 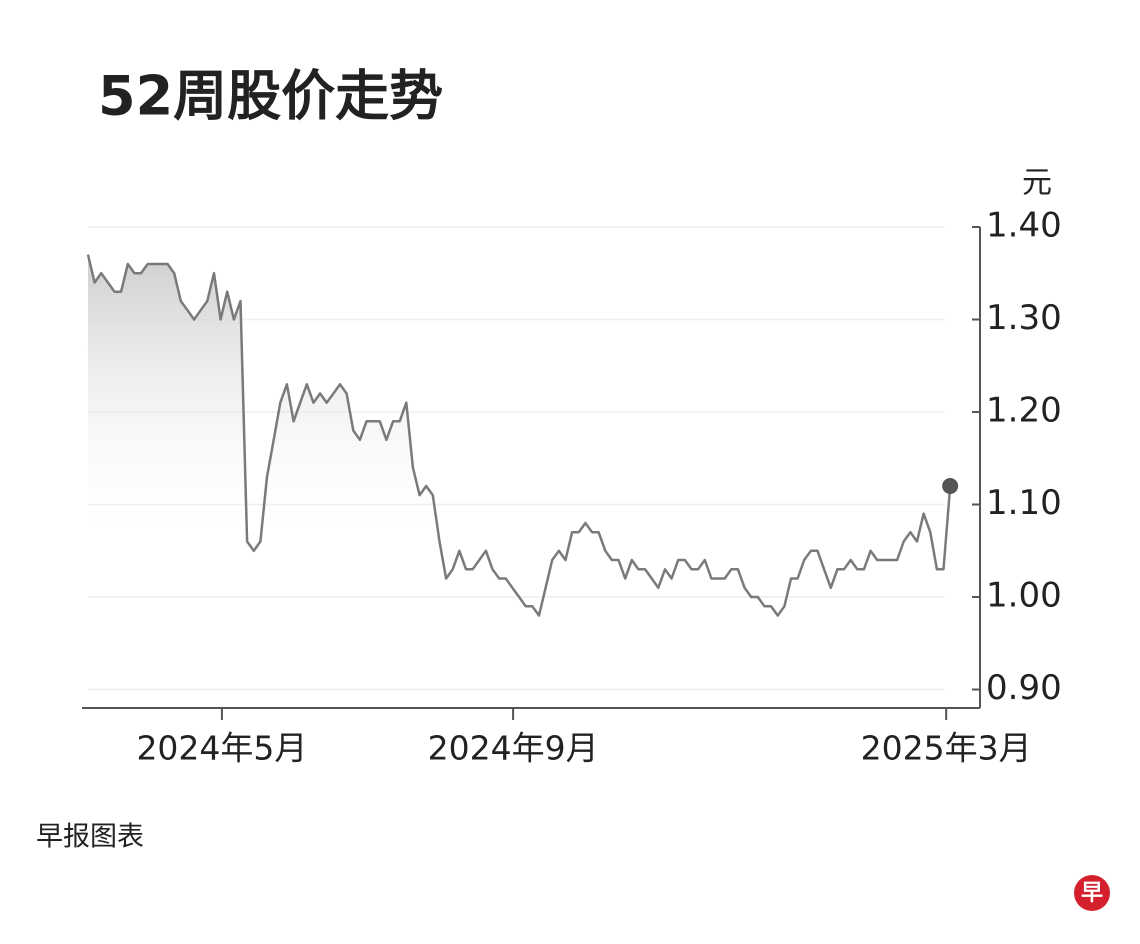 What do you see at coordinates (90, 837) in the screenshot?
I see `source: 早报图表` at bounding box center [90, 837].